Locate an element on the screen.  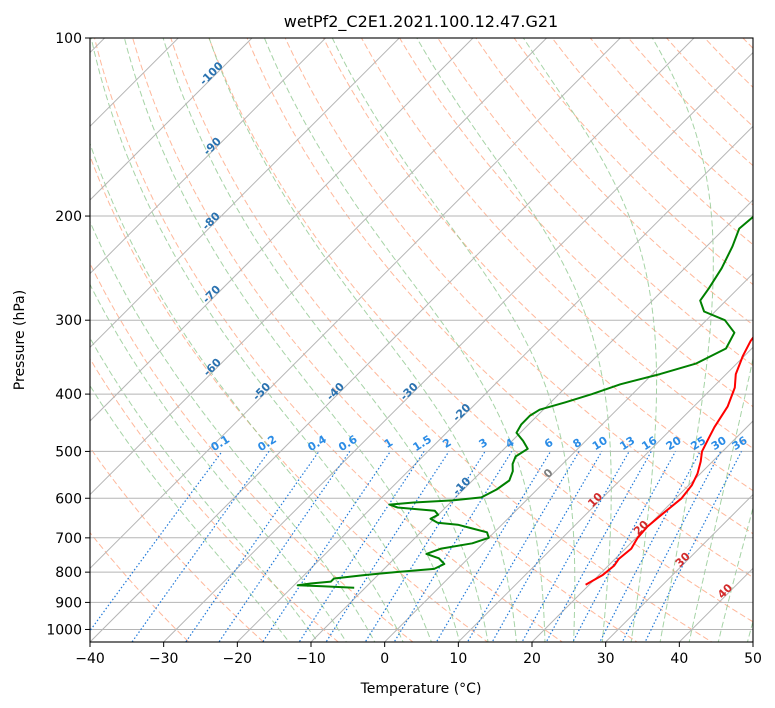
x-axis-label: Temperature (°C) is located at coordinates (421, 689).